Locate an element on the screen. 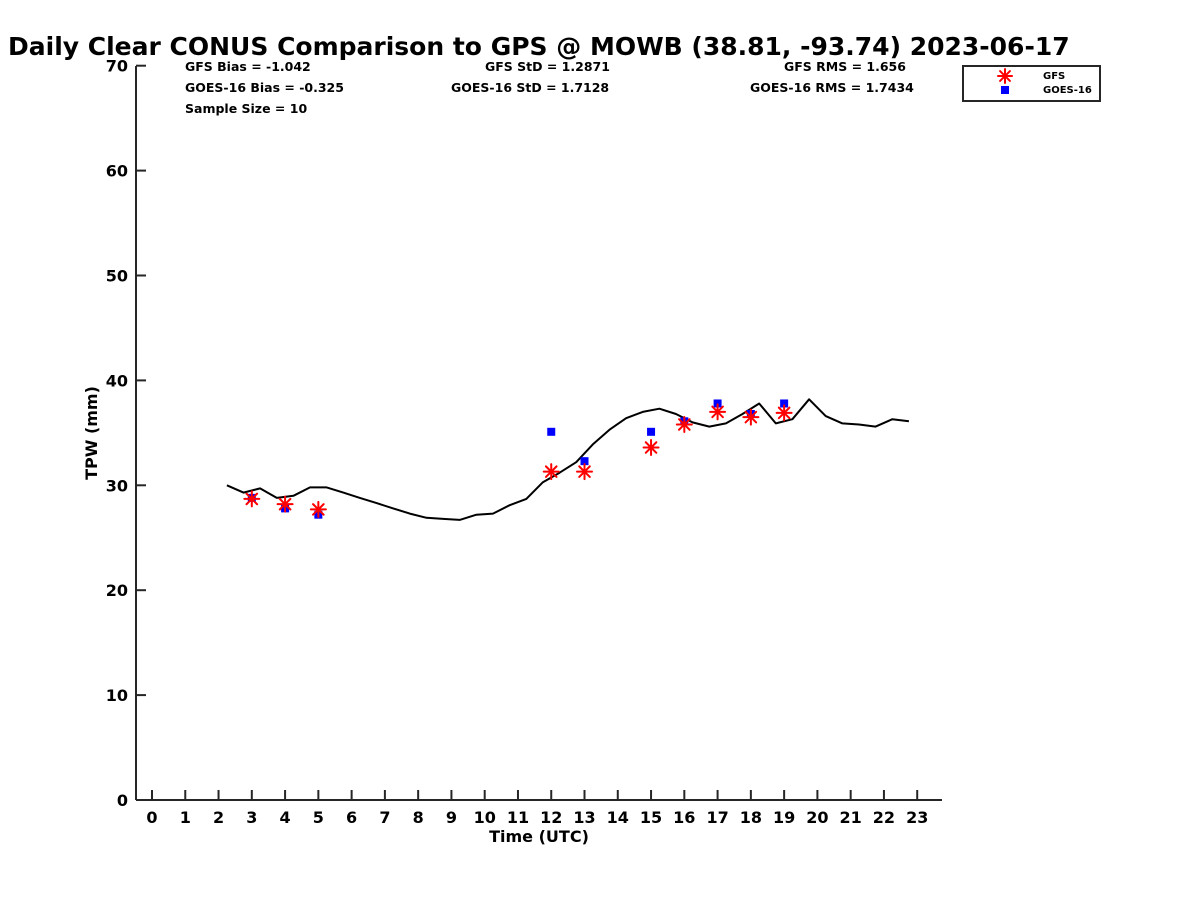  y-tick-label: 40 is located at coordinates (117, 380).